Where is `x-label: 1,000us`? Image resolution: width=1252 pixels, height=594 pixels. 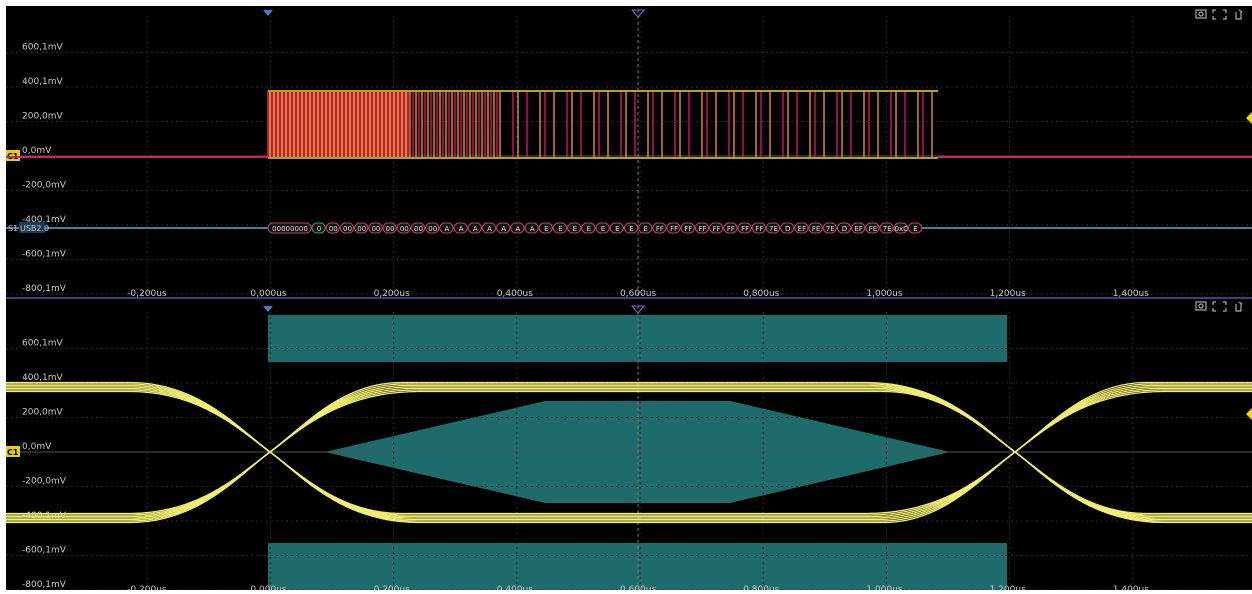
x-label: 1,000us is located at coordinates (884, 587).